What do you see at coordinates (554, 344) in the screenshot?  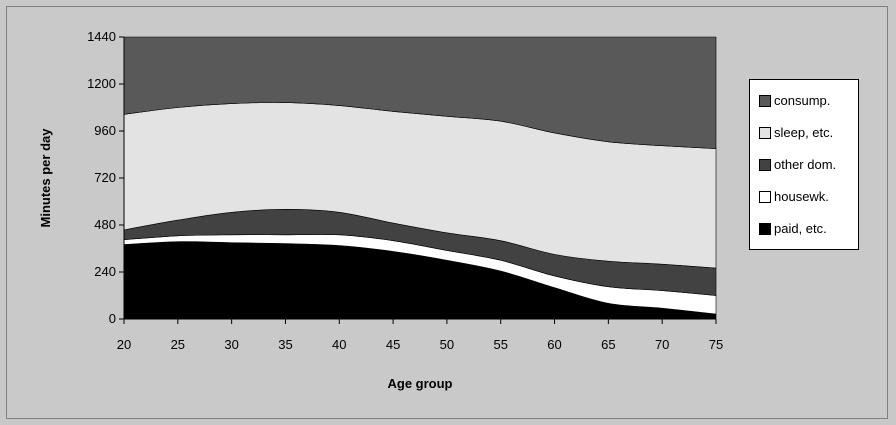 I see `x-tick-label: 60` at bounding box center [554, 344].